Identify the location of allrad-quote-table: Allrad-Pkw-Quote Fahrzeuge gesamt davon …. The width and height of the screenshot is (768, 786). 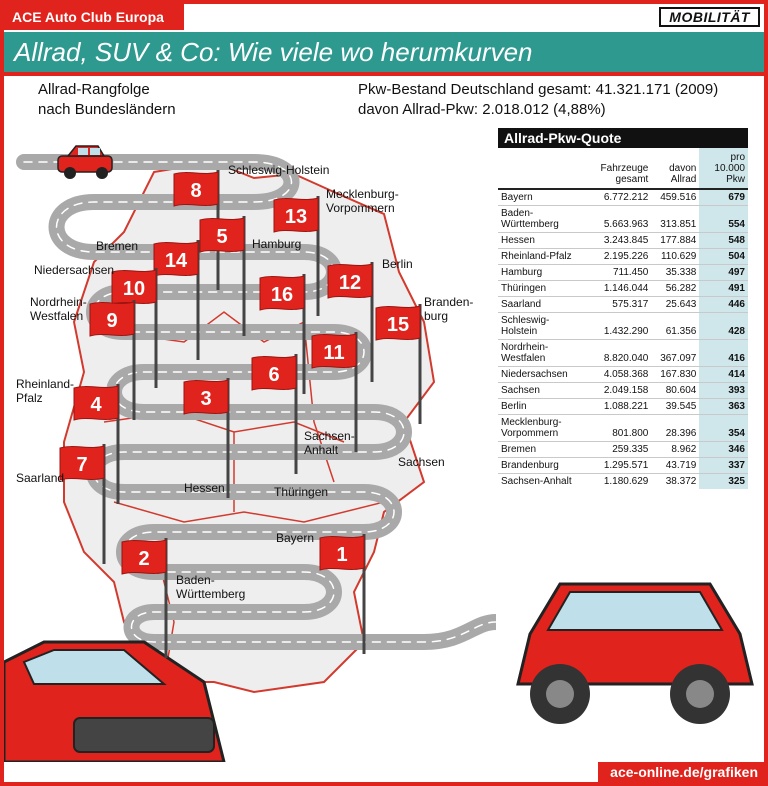
(623, 308).